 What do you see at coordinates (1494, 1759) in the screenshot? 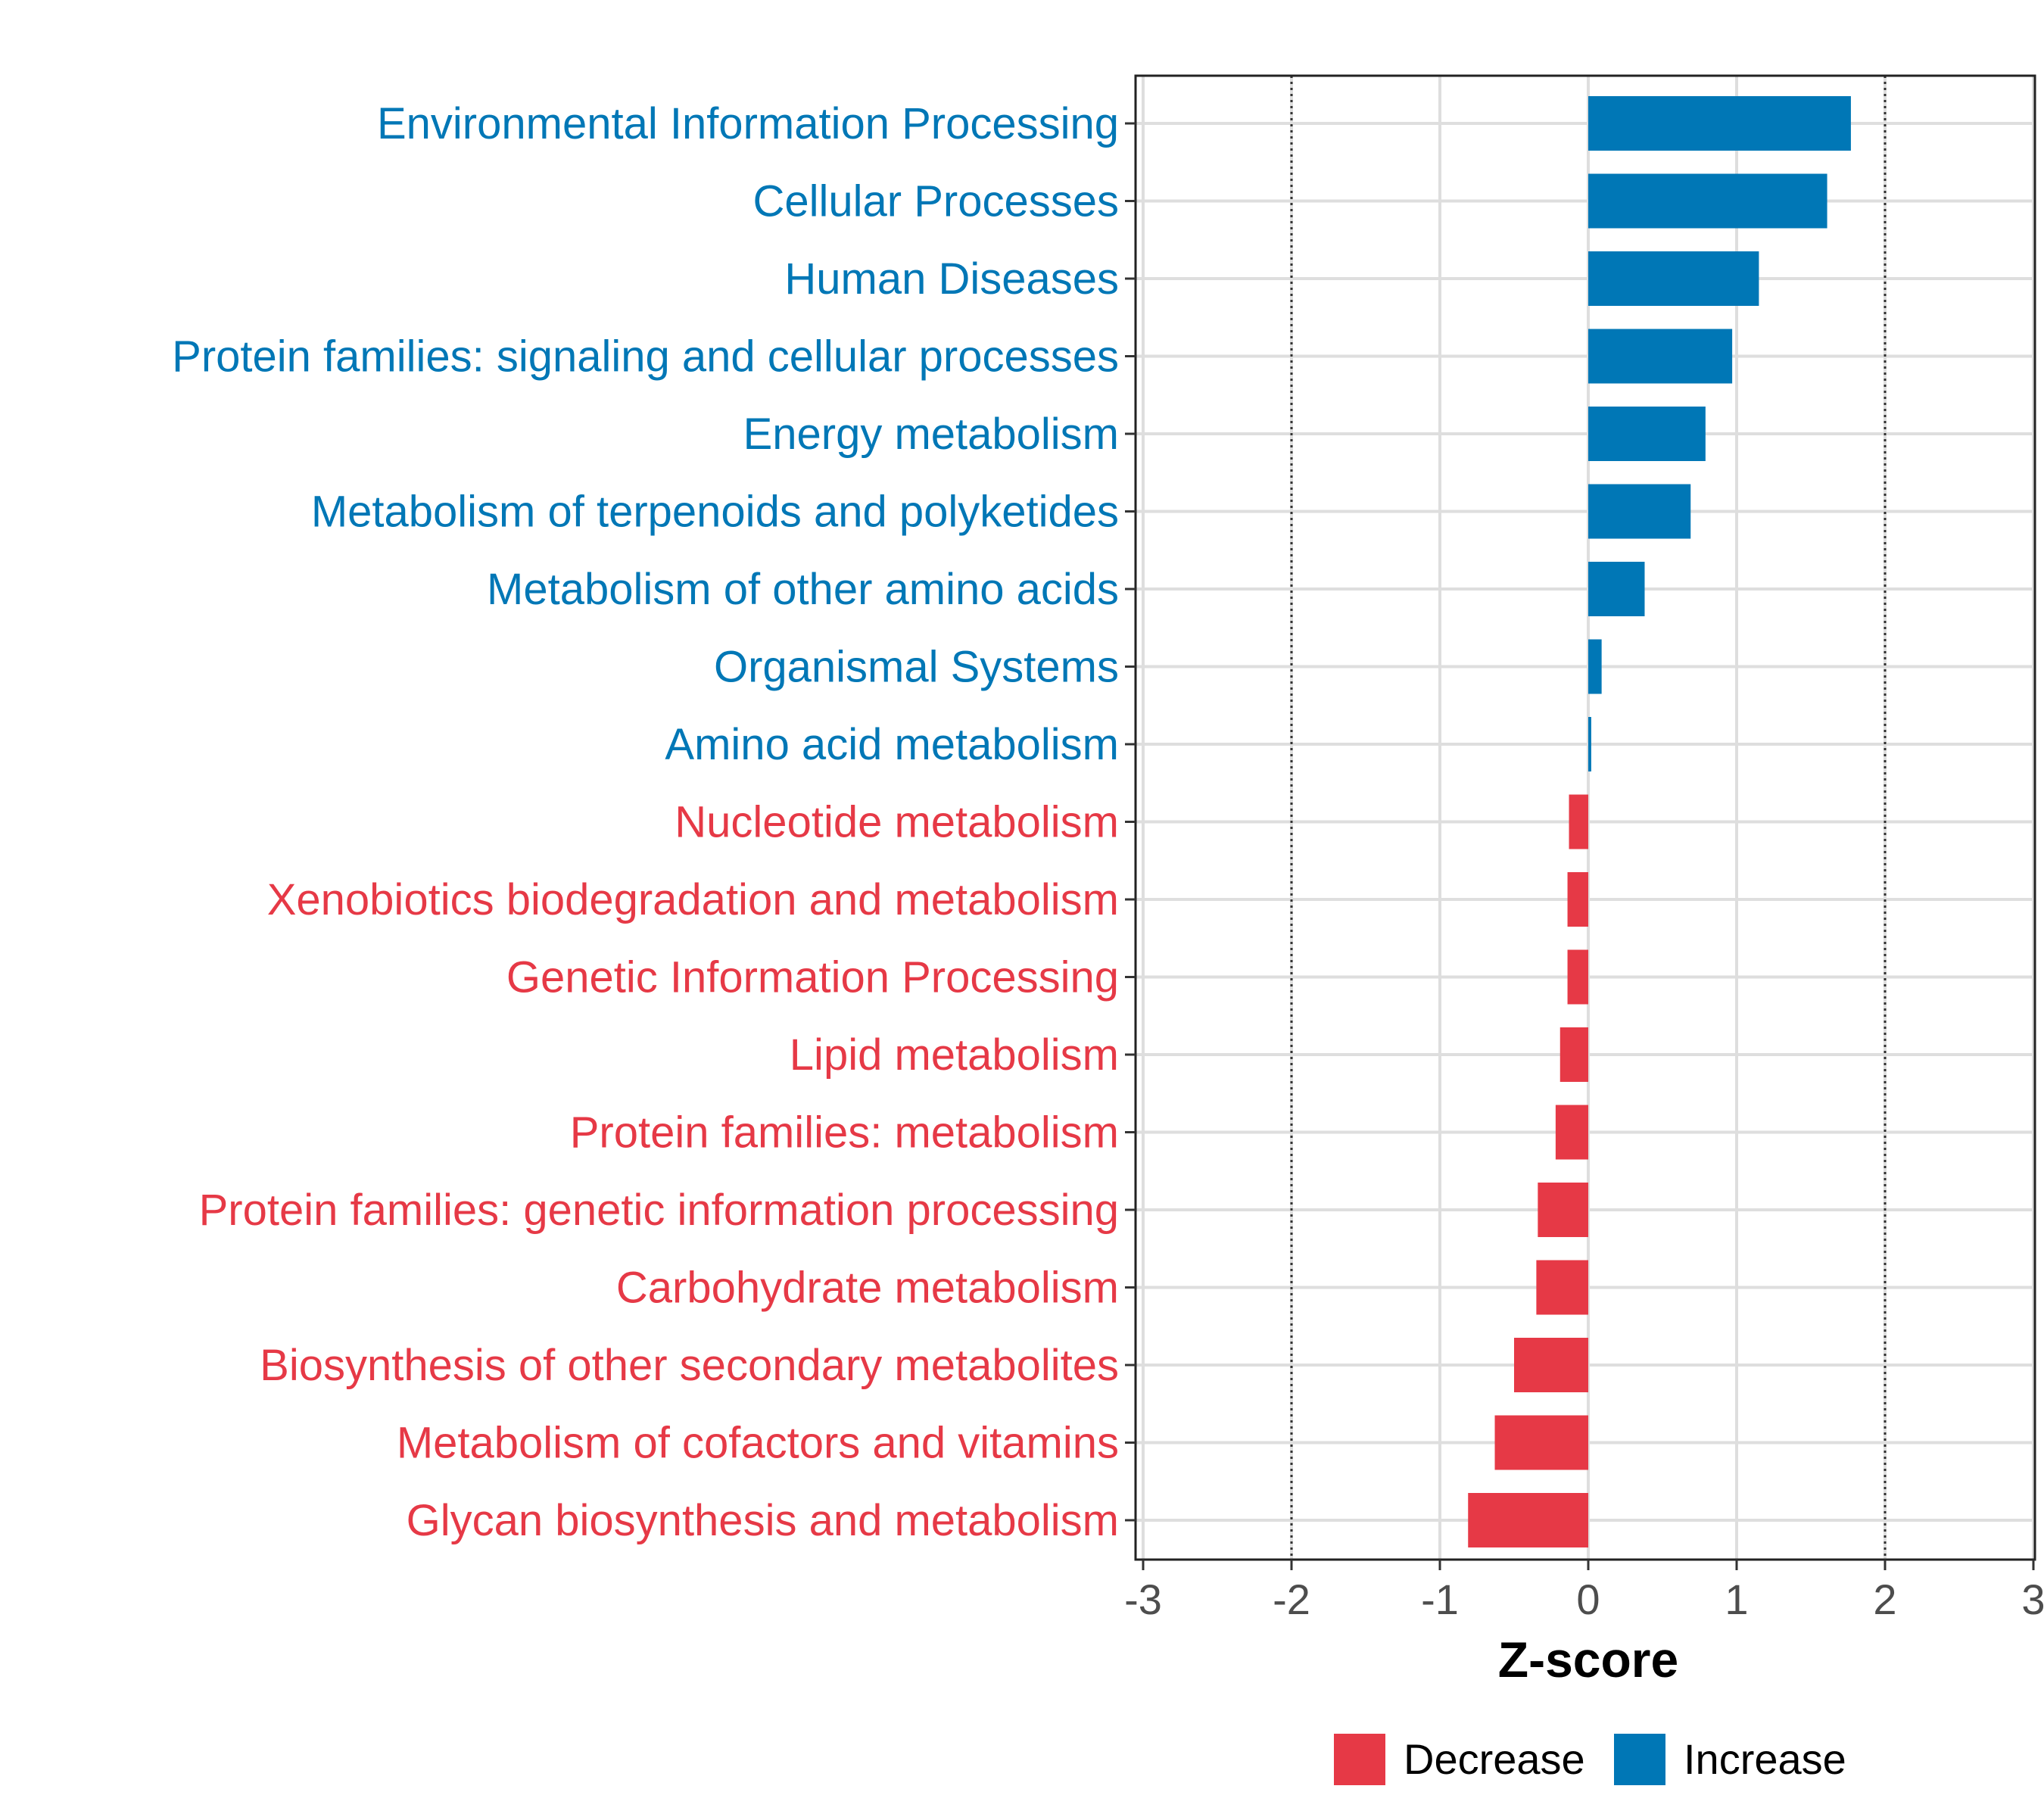
I see `legend-label: Decrease` at bounding box center [1494, 1759].